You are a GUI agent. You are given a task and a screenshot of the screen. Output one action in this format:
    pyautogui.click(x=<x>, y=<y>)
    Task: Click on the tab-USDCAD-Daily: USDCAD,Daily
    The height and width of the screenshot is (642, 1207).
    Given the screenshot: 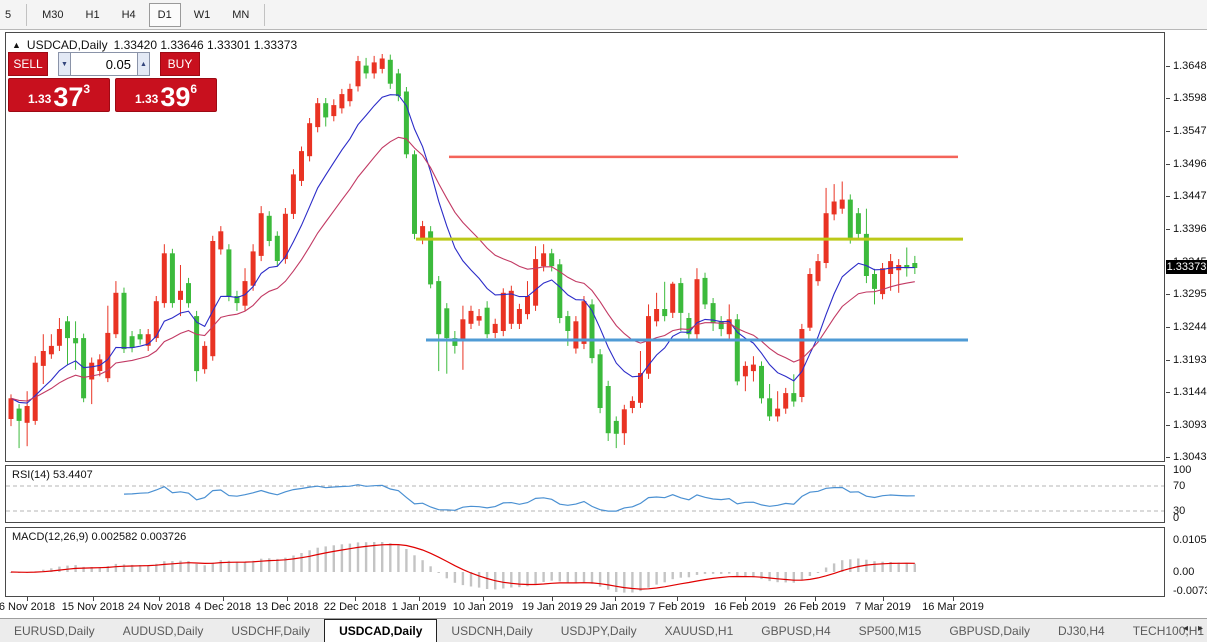 What is the action you would take?
    pyautogui.click(x=381, y=630)
    